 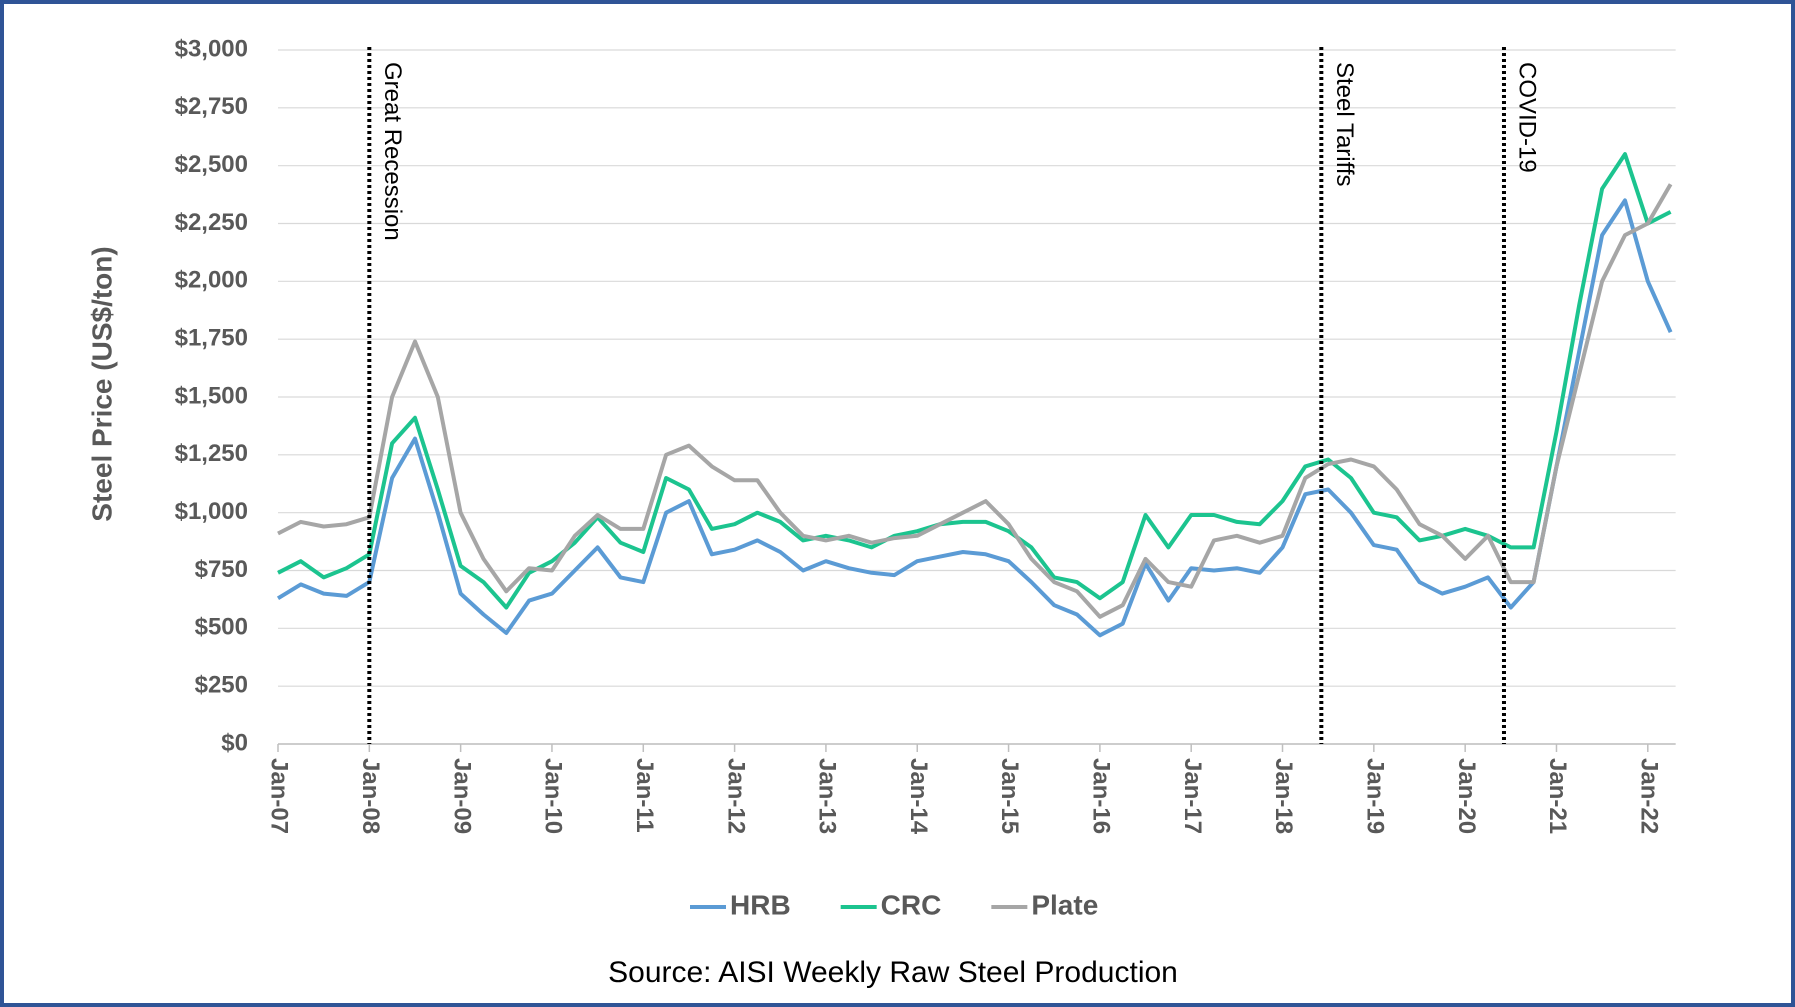 What do you see at coordinates (211, 106) in the screenshot?
I see `y-tick-label: $2,750` at bounding box center [211, 106].